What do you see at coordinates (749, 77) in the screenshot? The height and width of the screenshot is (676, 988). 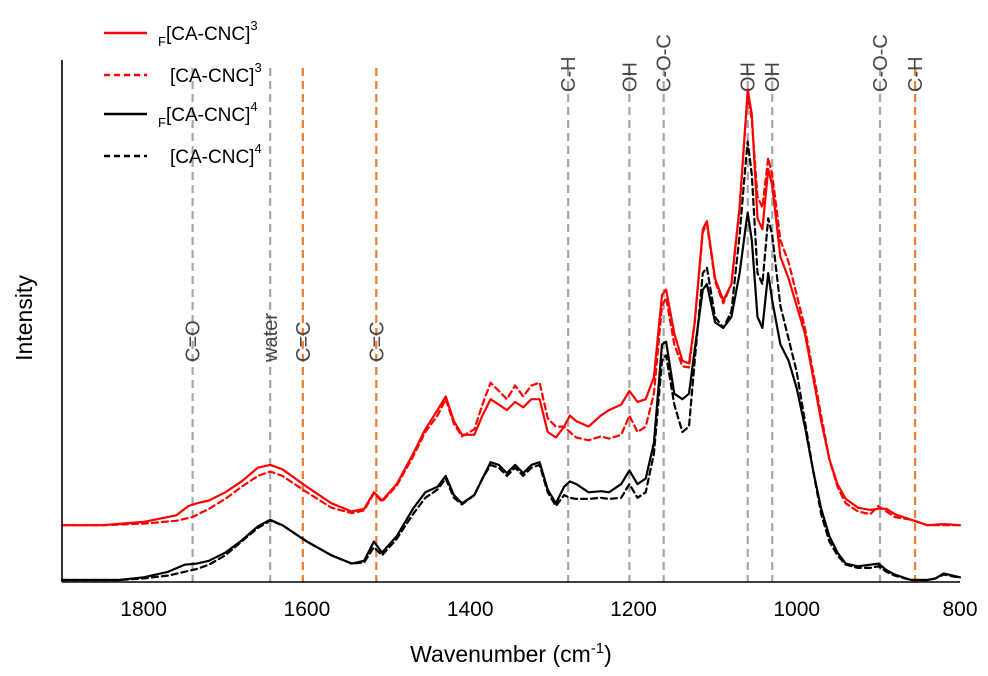 I see `annotation-label-7: OH` at bounding box center [749, 77].